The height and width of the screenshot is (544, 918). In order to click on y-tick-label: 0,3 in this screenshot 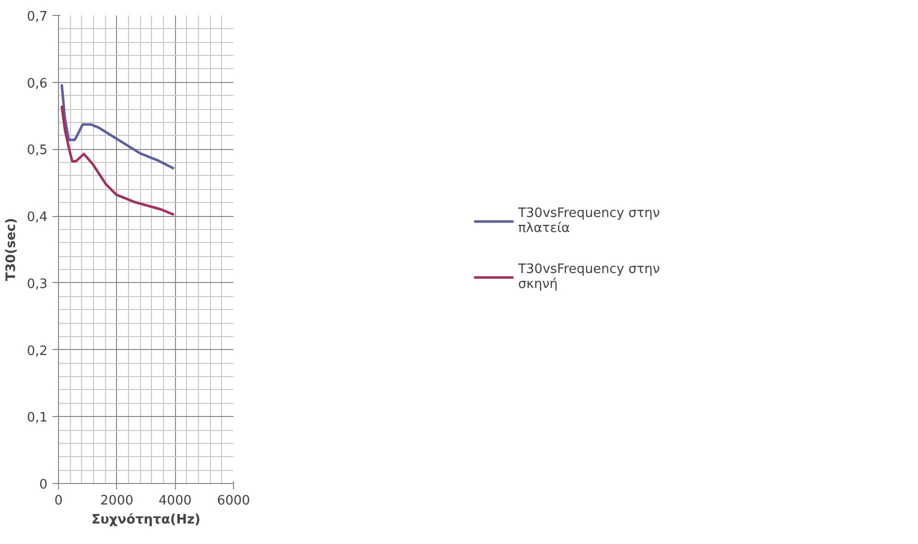, I will do `click(37, 284)`.